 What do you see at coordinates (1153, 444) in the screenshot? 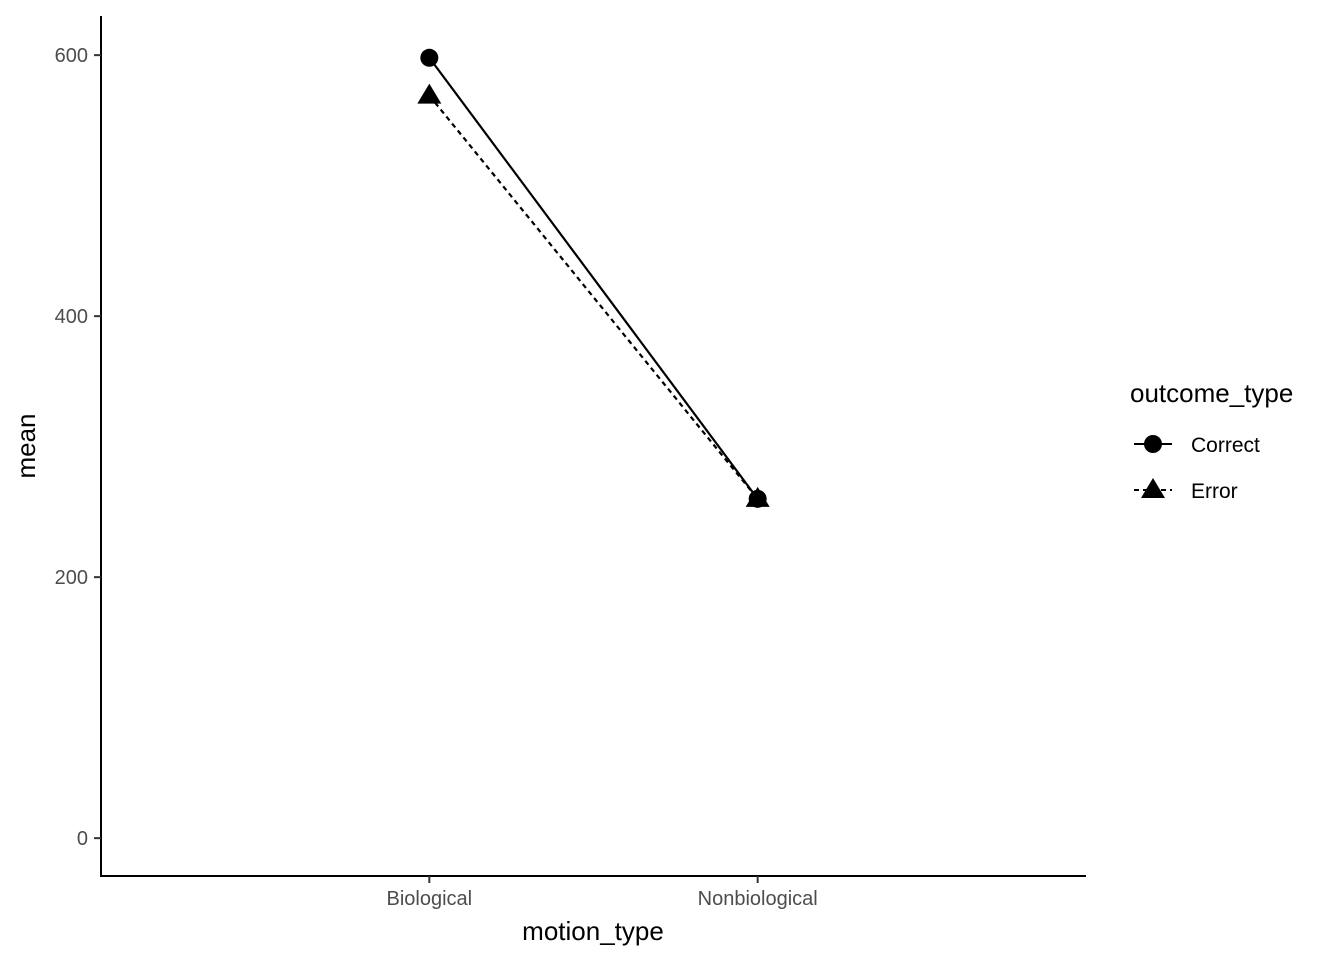
I see `legend-key-circle` at bounding box center [1153, 444].